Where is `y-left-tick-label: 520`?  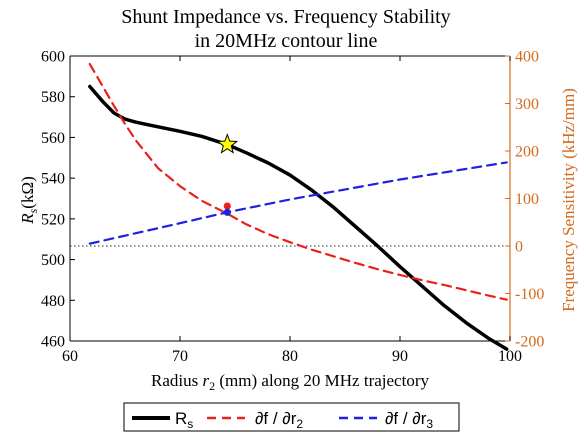
y-left-tick-label: 520 is located at coordinates (53, 219).